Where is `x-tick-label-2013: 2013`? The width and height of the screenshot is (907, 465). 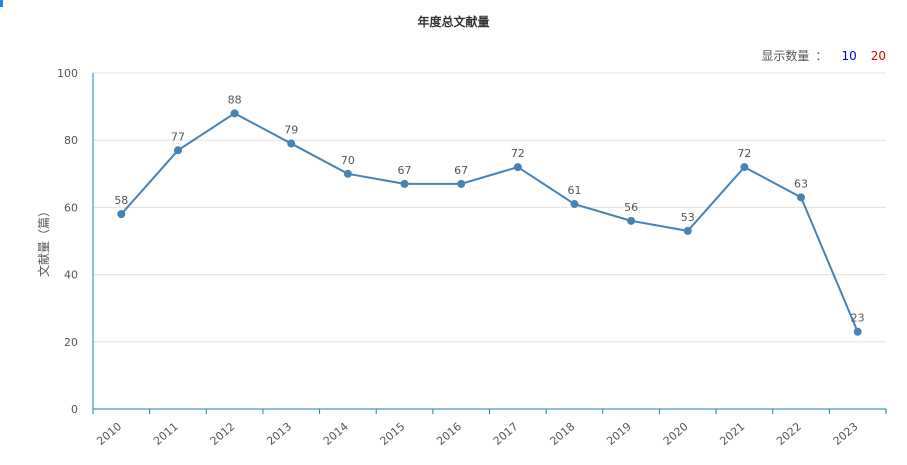
x-tick-label-2013: 2013 is located at coordinates (279, 434).